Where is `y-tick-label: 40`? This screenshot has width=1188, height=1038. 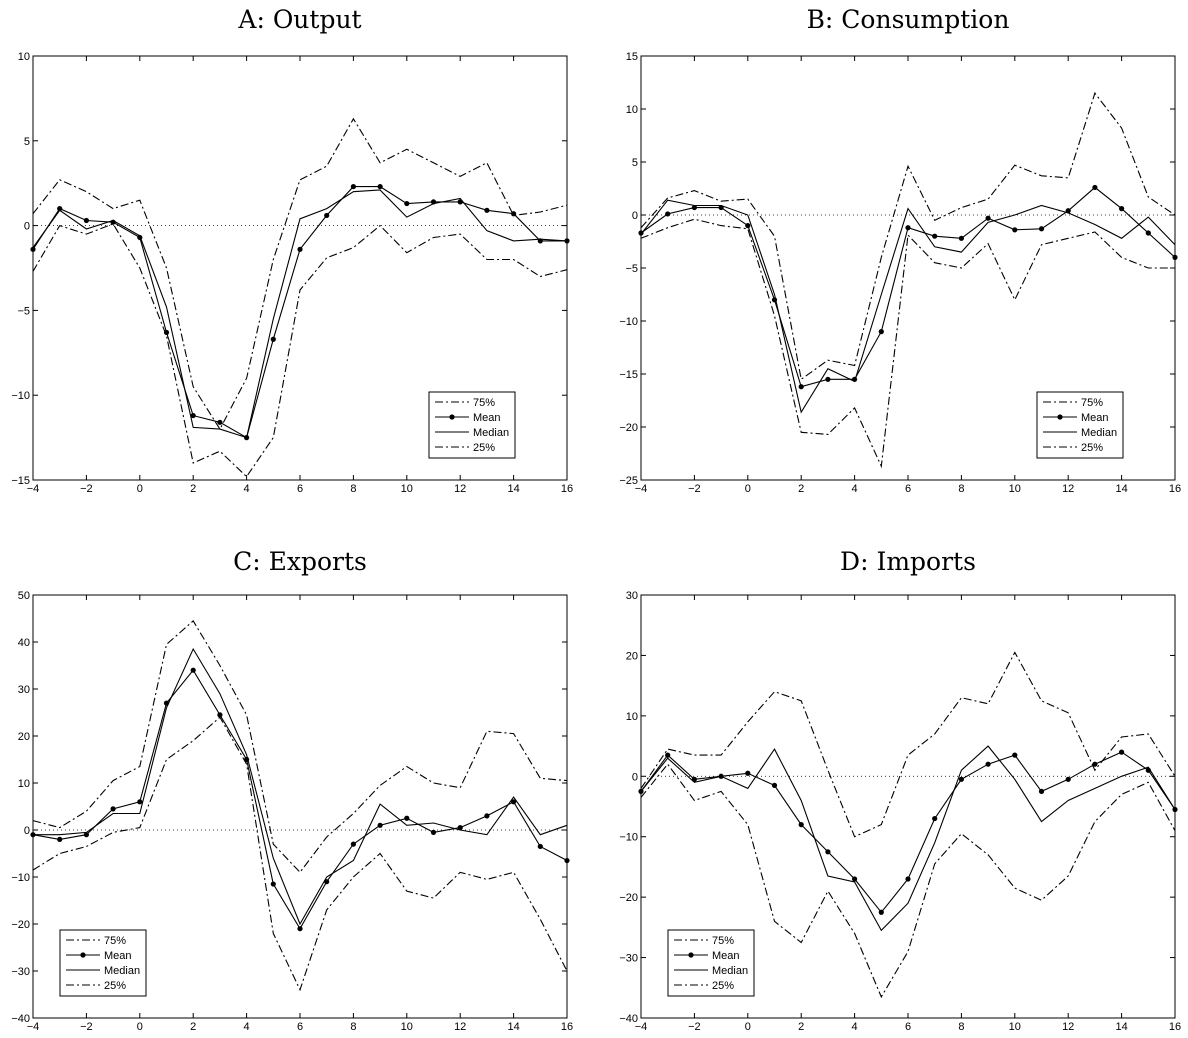
y-tick-label: 40 is located at coordinates (24, 643).